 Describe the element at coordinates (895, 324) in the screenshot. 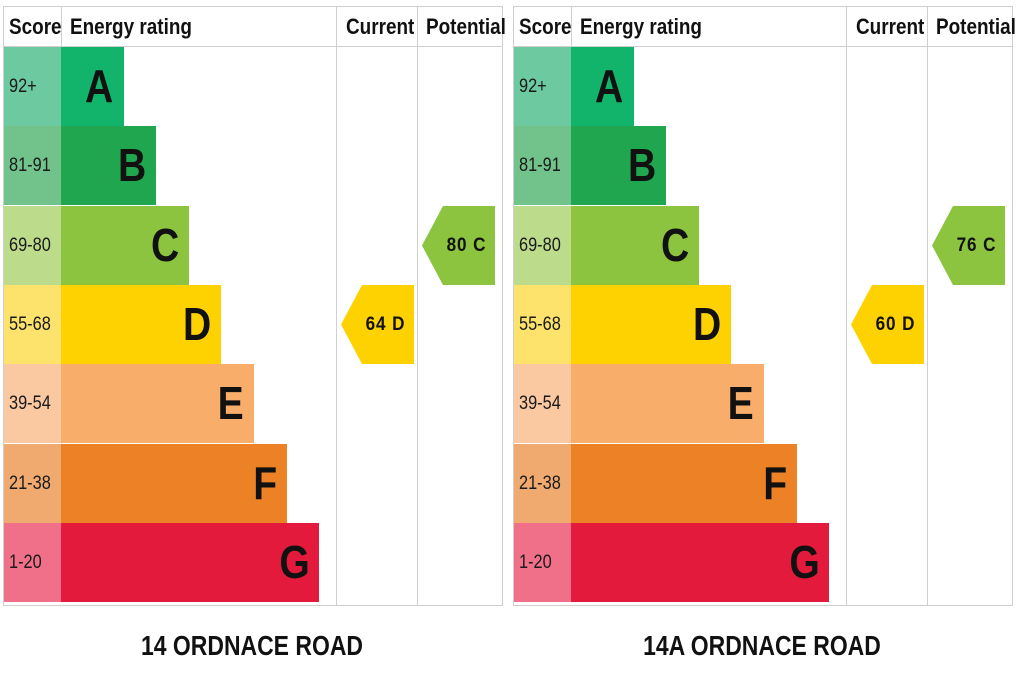

I see `current-rating-arrow-label: 60 D` at that location.